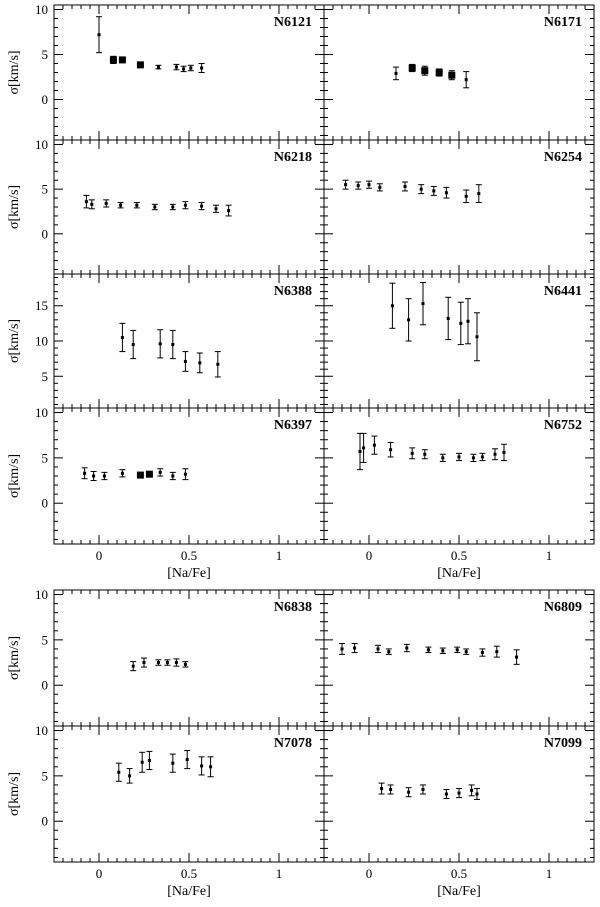 The image size is (600, 907). I want to click on x-tick-label: 0, so click(369, 555).